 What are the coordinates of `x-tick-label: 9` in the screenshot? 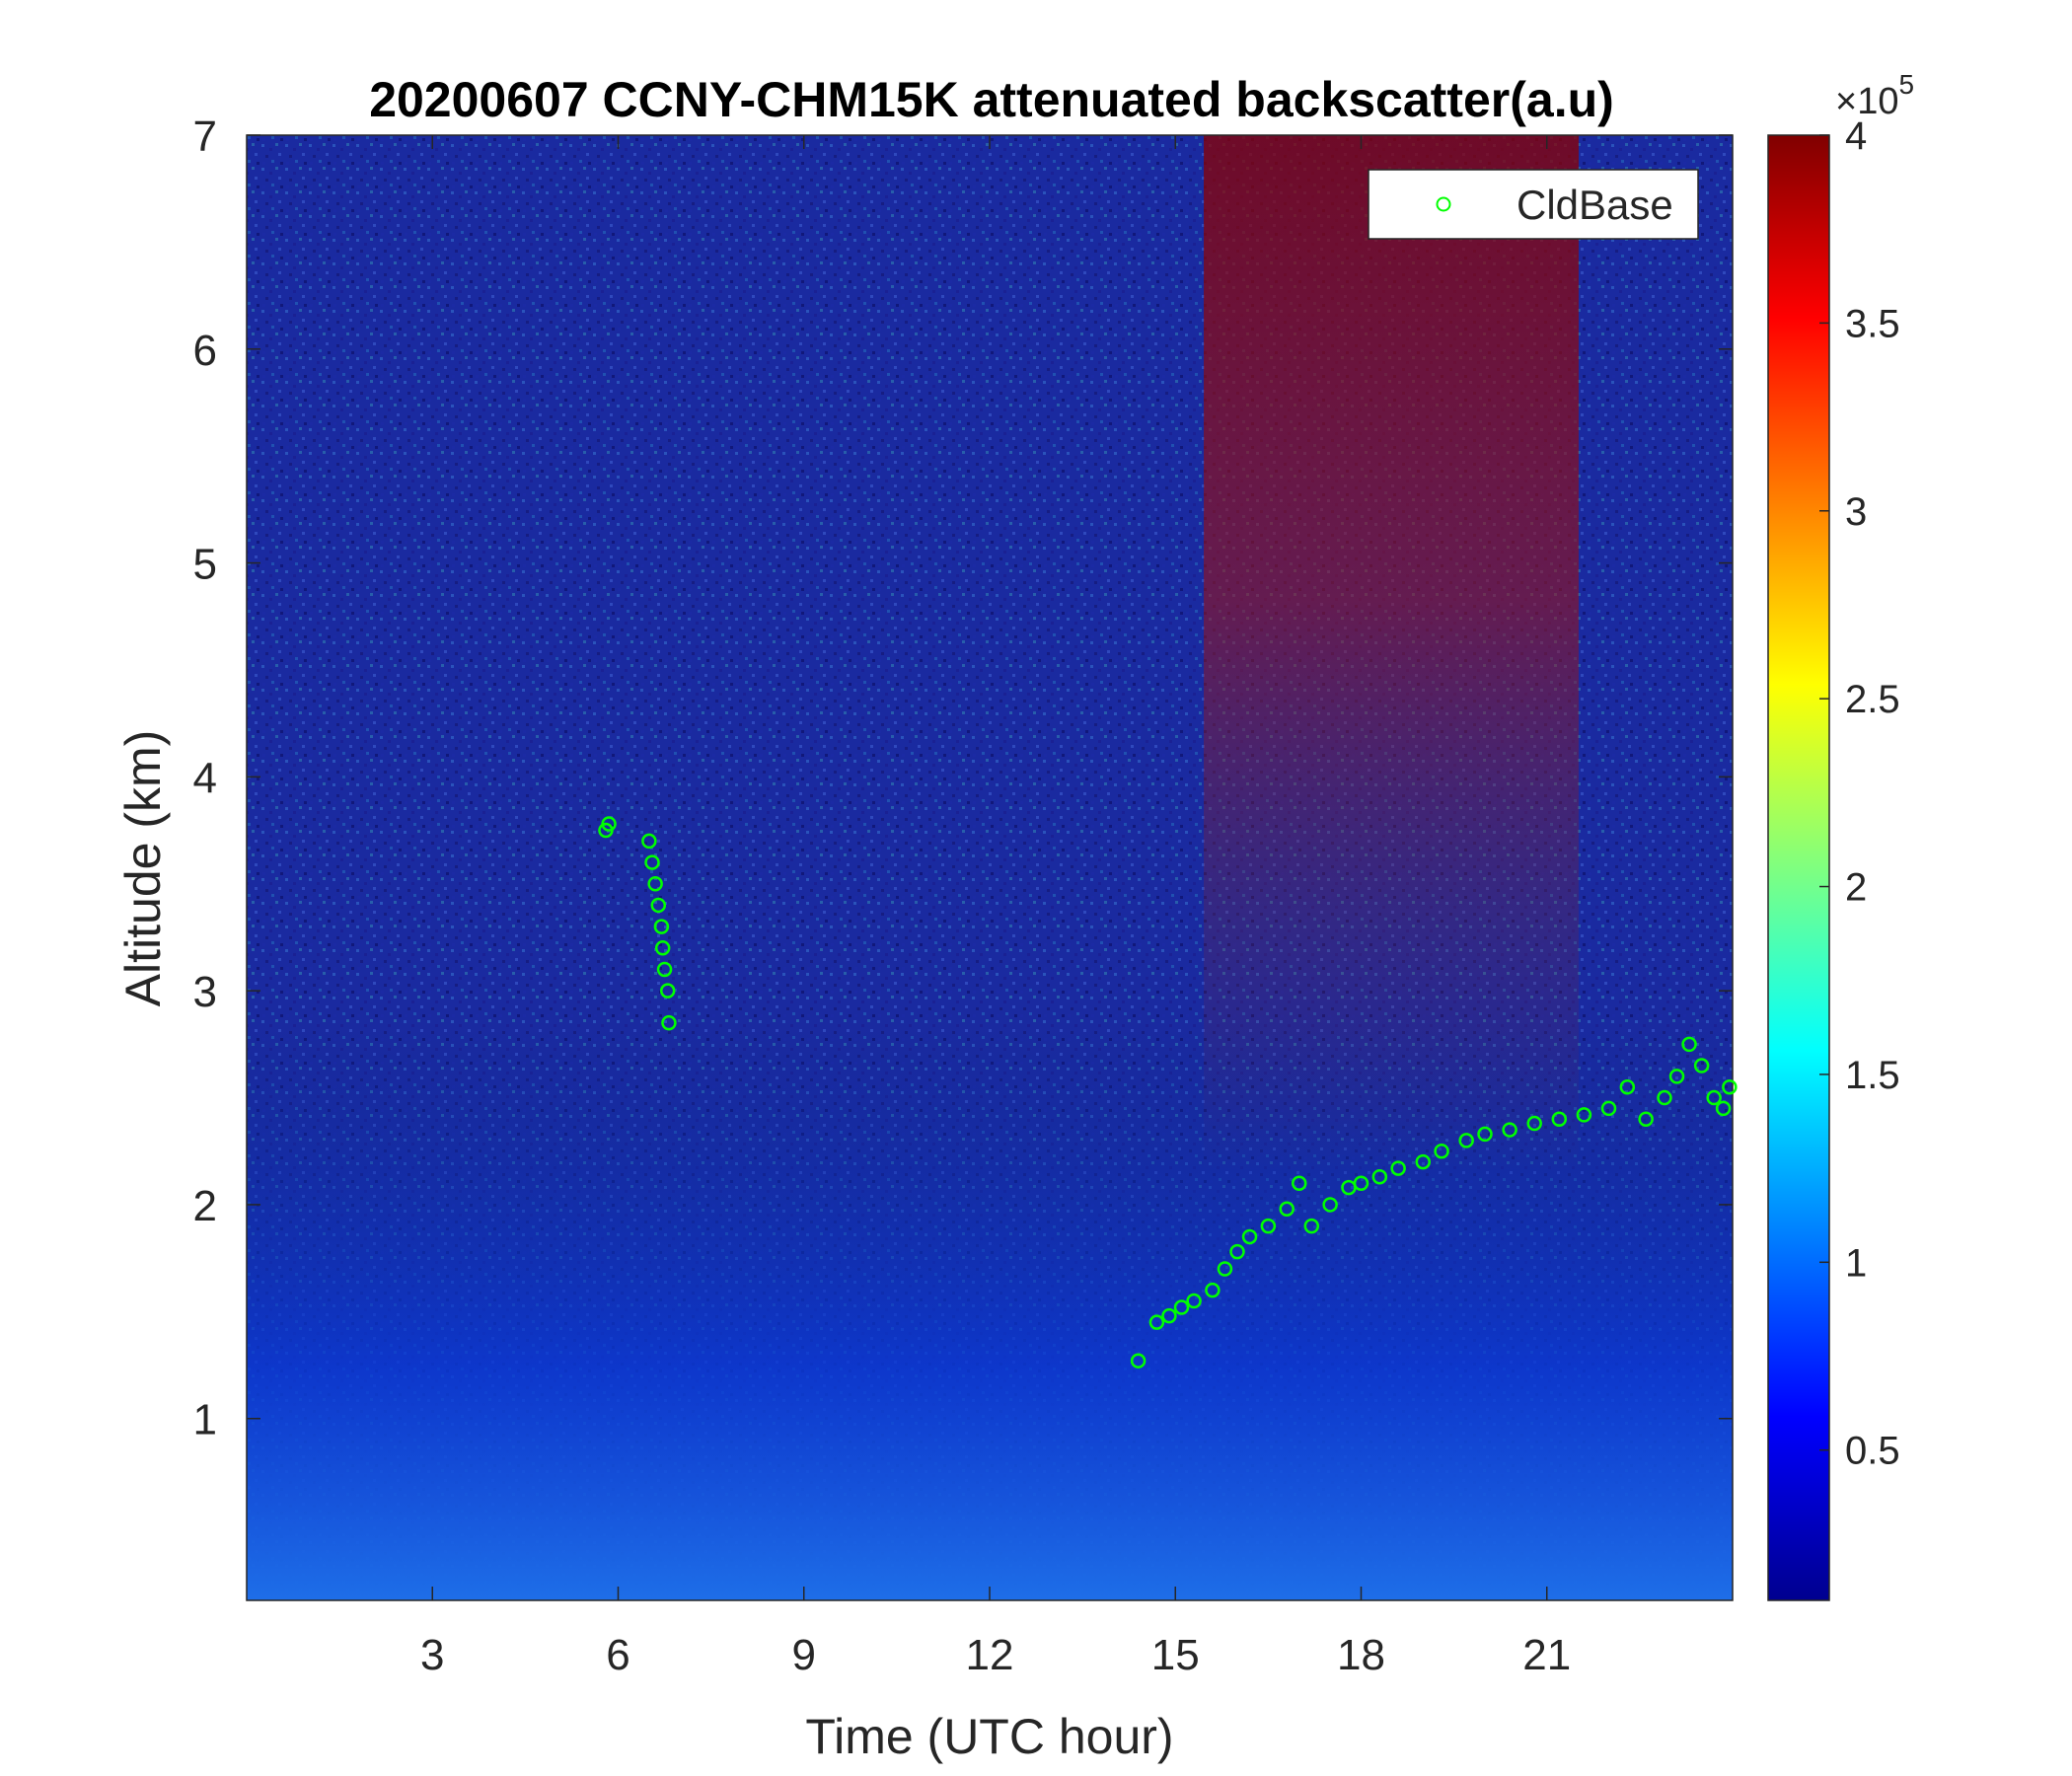 It's located at (804, 1655).